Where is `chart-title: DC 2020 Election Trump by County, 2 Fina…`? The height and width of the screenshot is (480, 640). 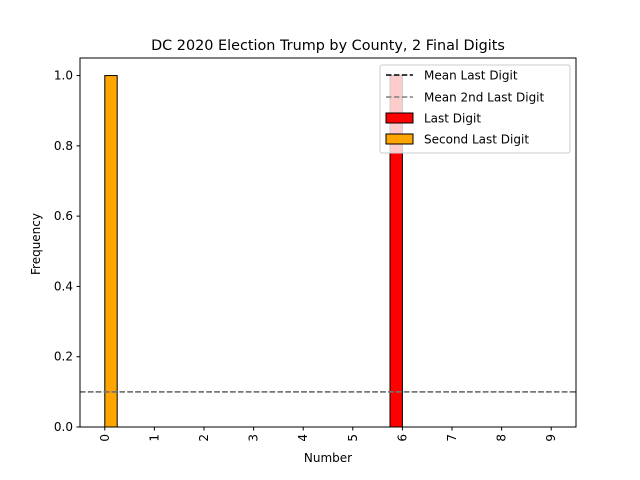 chart-title: DC 2020 Election Trump by County, 2 Fina… is located at coordinates (328, 46).